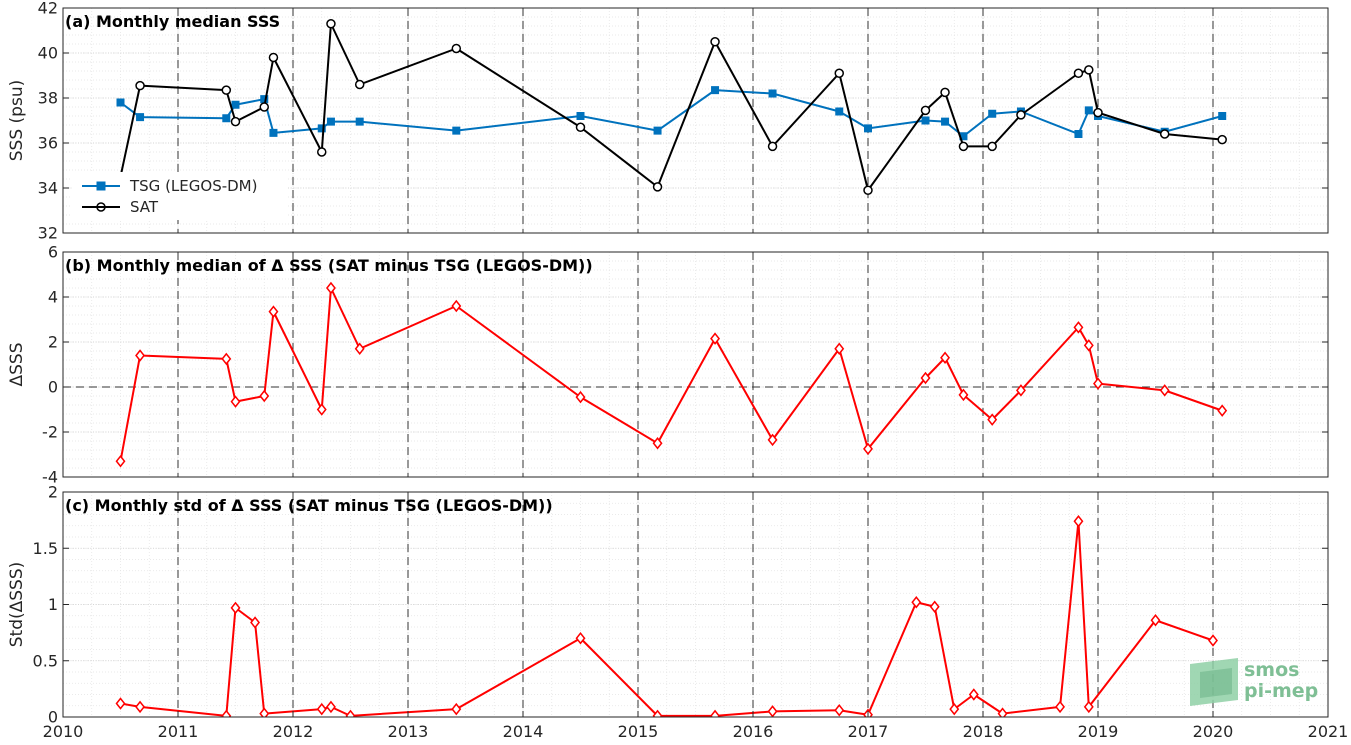  What do you see at coordinates (63, 731) in the screenshot?
I see `x-tick-label: 2010` at bounding box center [63, 731].